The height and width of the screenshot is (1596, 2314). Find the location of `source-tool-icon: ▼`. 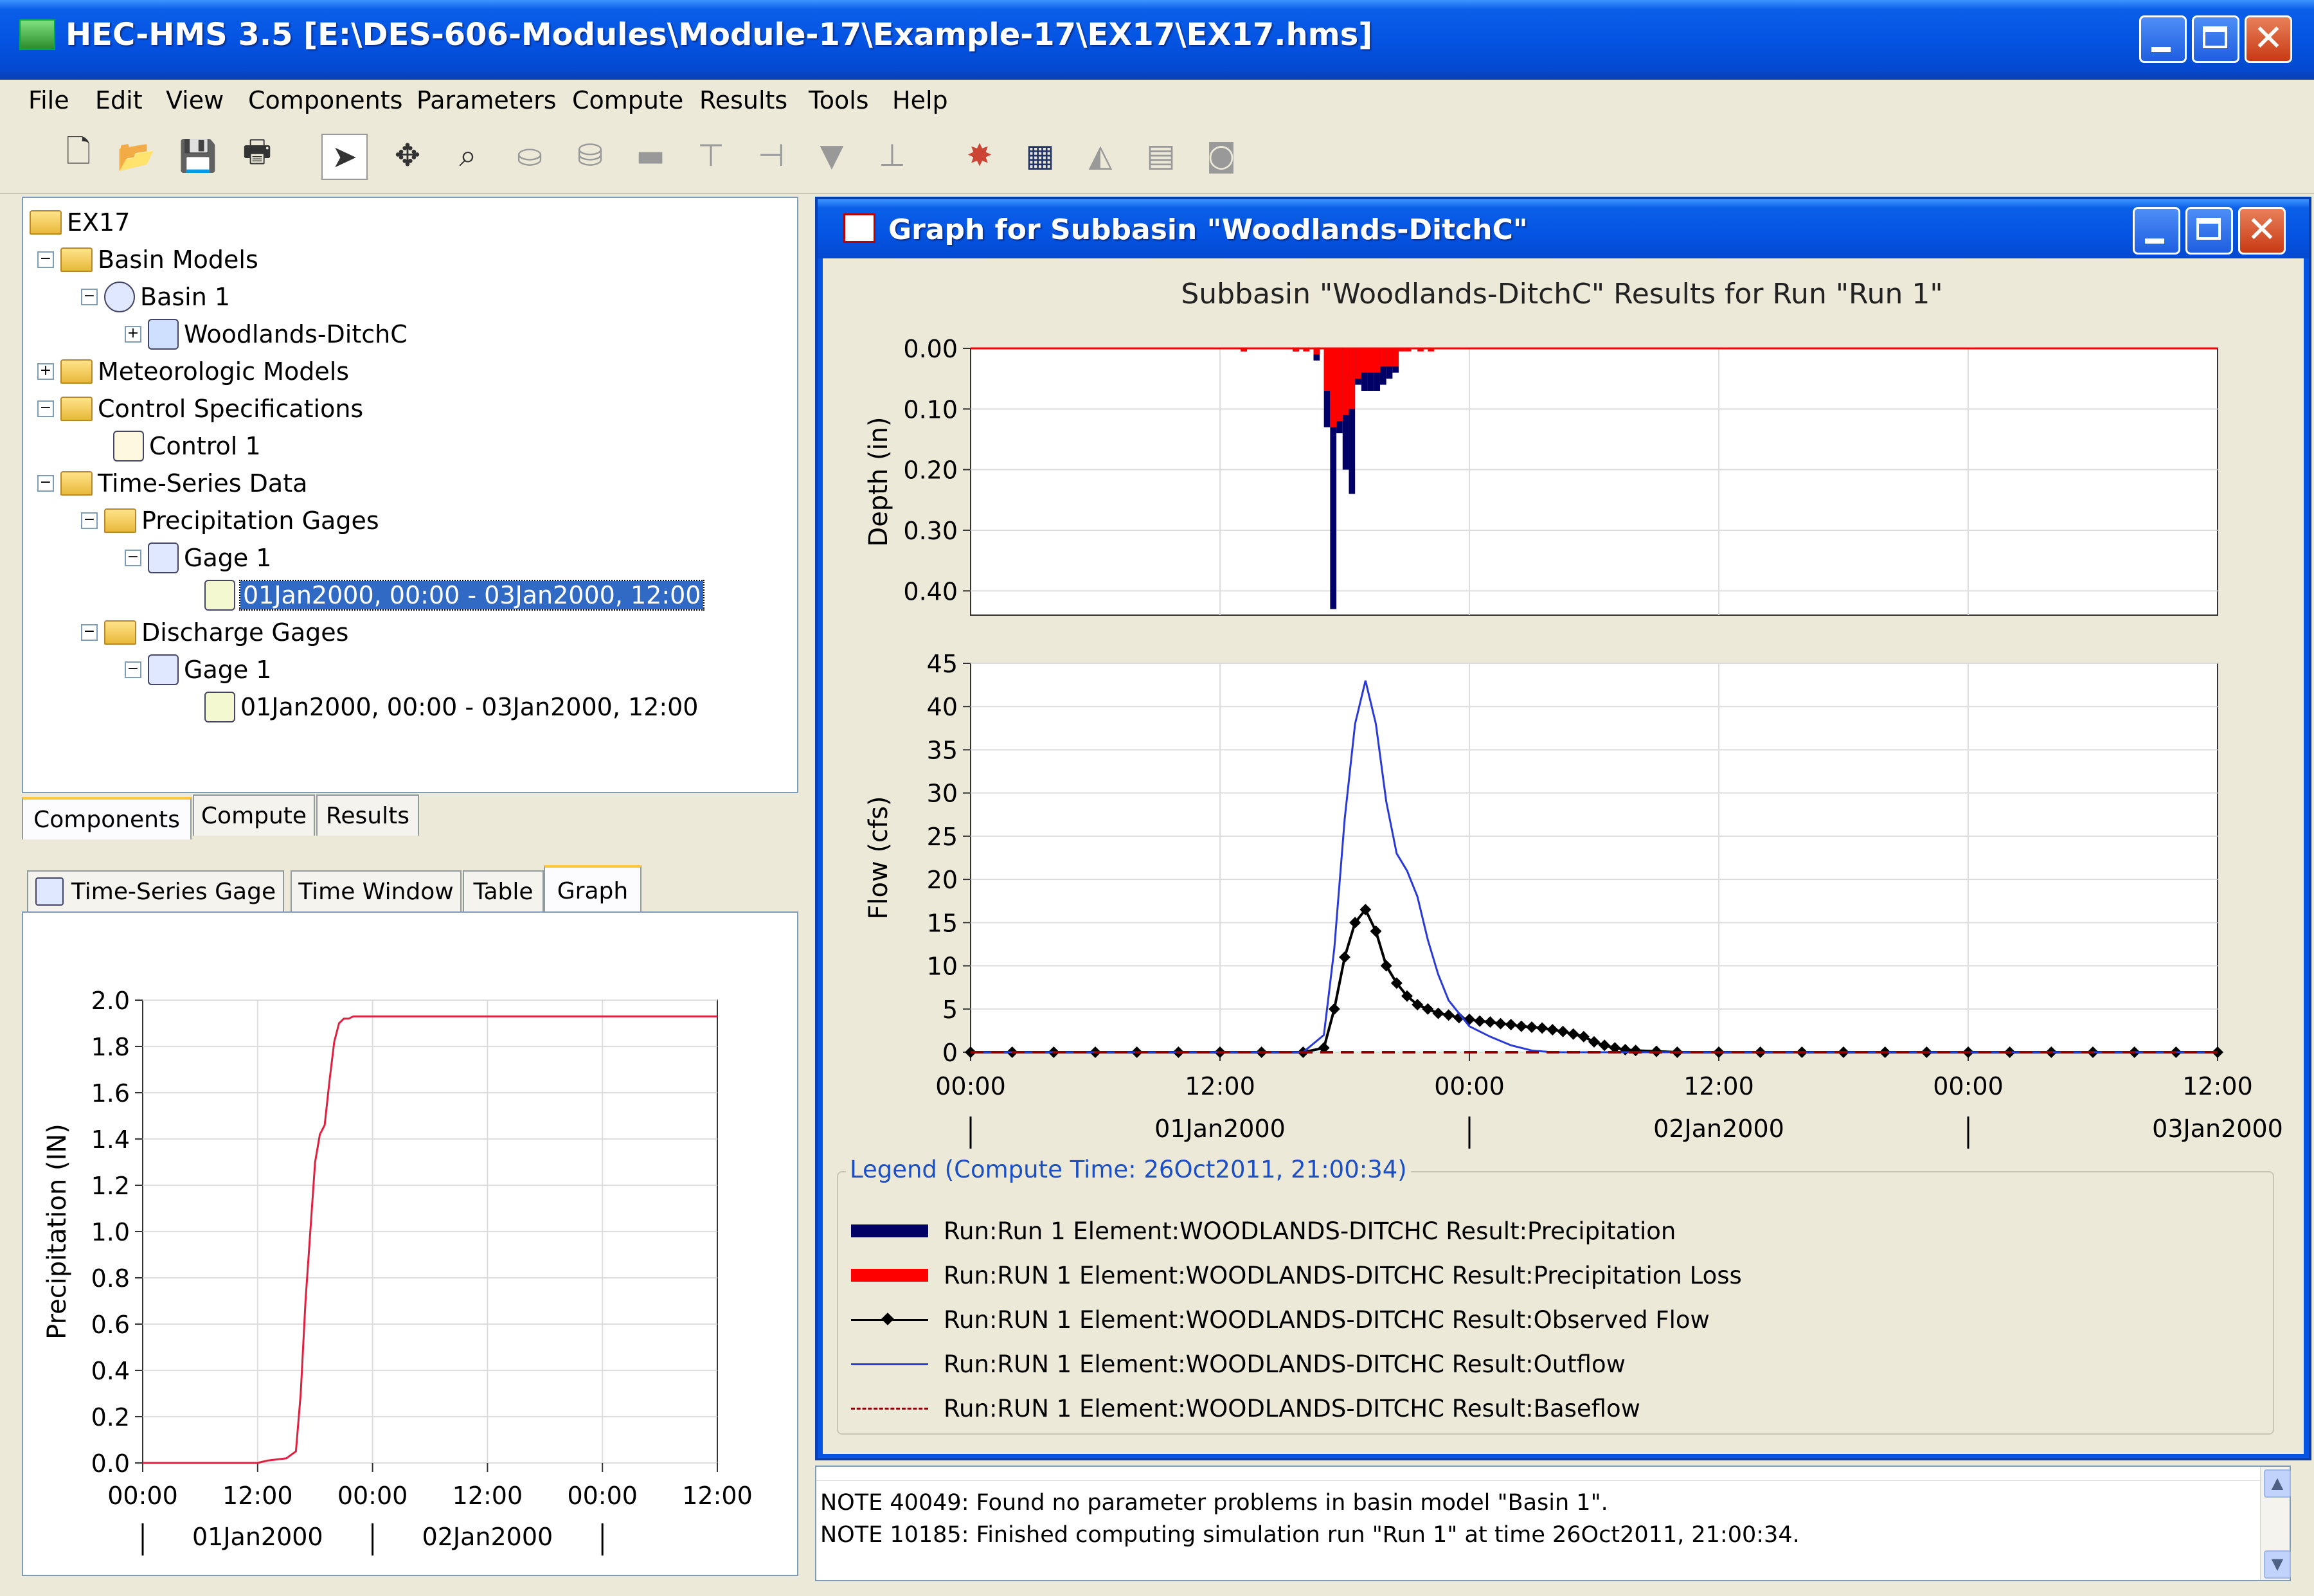

source-tool-icon: ▼ is located at coordinates (832, 156).